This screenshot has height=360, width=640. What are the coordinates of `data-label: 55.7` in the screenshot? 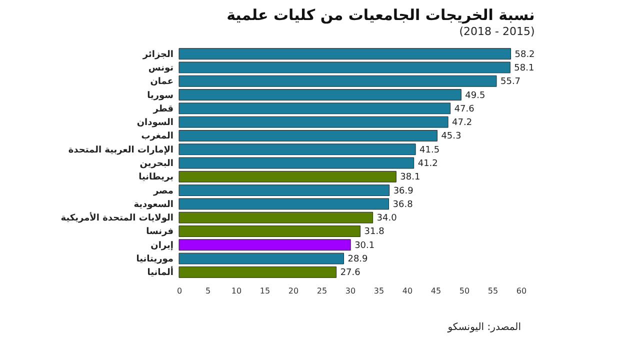 It's located at (510, 82).